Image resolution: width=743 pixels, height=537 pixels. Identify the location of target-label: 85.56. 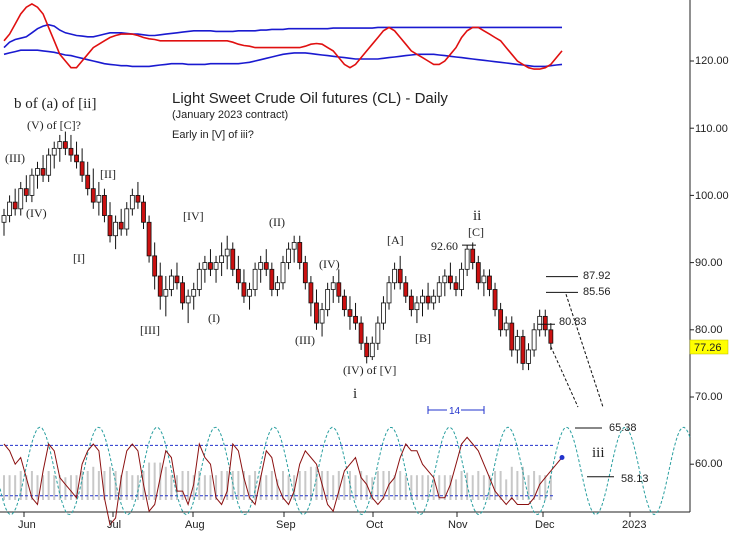
(597, 292).